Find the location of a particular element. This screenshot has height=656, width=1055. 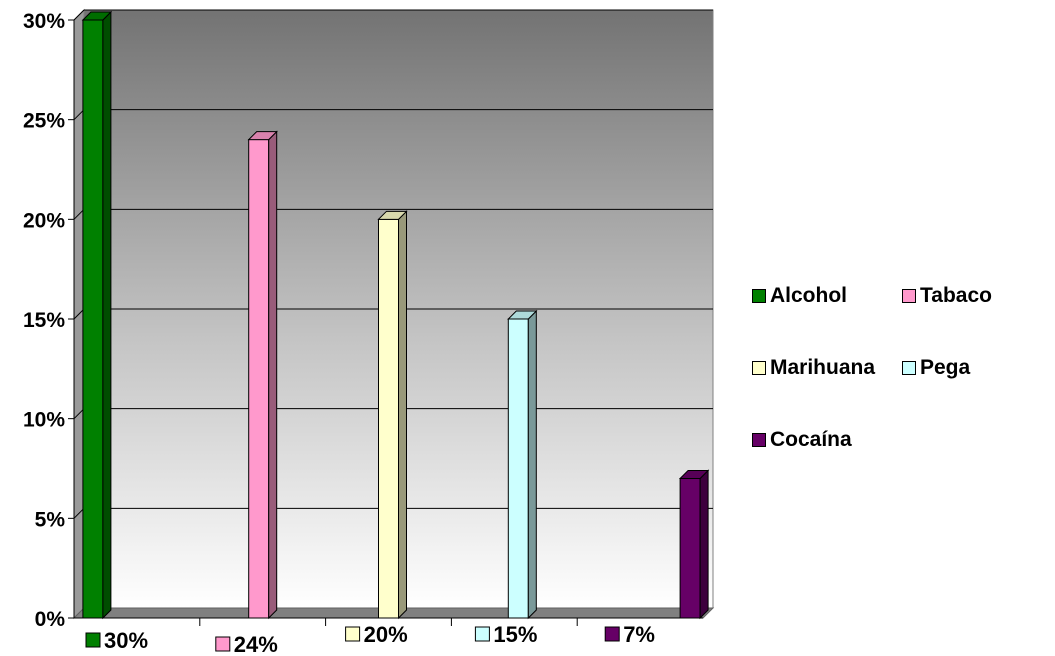

value-label: 20% is located at coordinates (386, 634).